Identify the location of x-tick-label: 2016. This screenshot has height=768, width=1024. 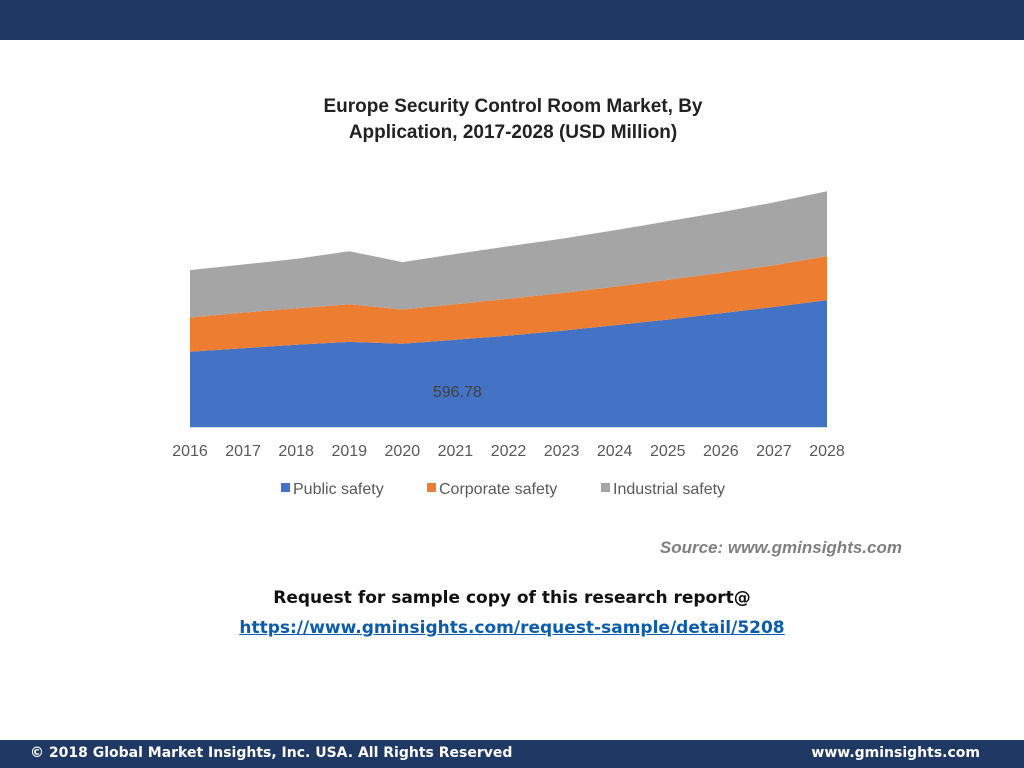
(190, 451).